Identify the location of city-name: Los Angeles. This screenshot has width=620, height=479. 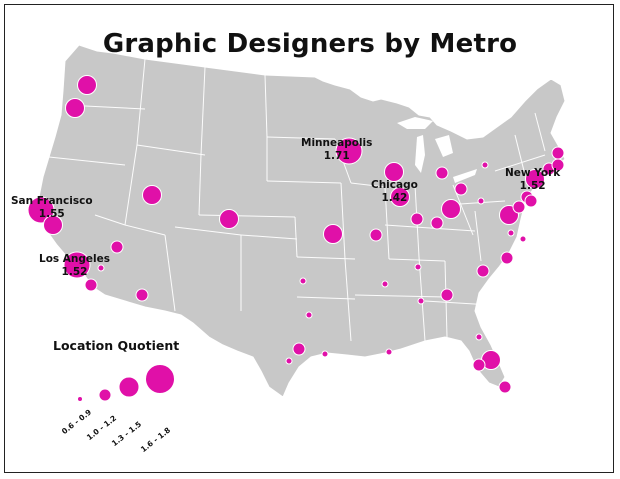
(75, 259).